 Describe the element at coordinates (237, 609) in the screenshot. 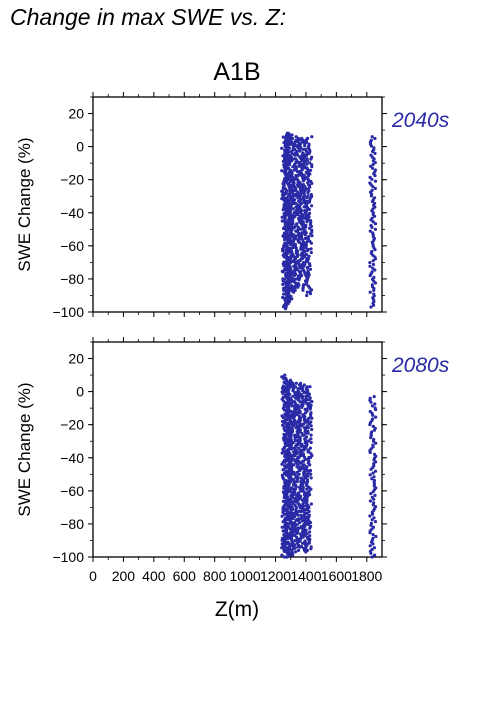

I see `x-axis-title: Z(m)` at that location.